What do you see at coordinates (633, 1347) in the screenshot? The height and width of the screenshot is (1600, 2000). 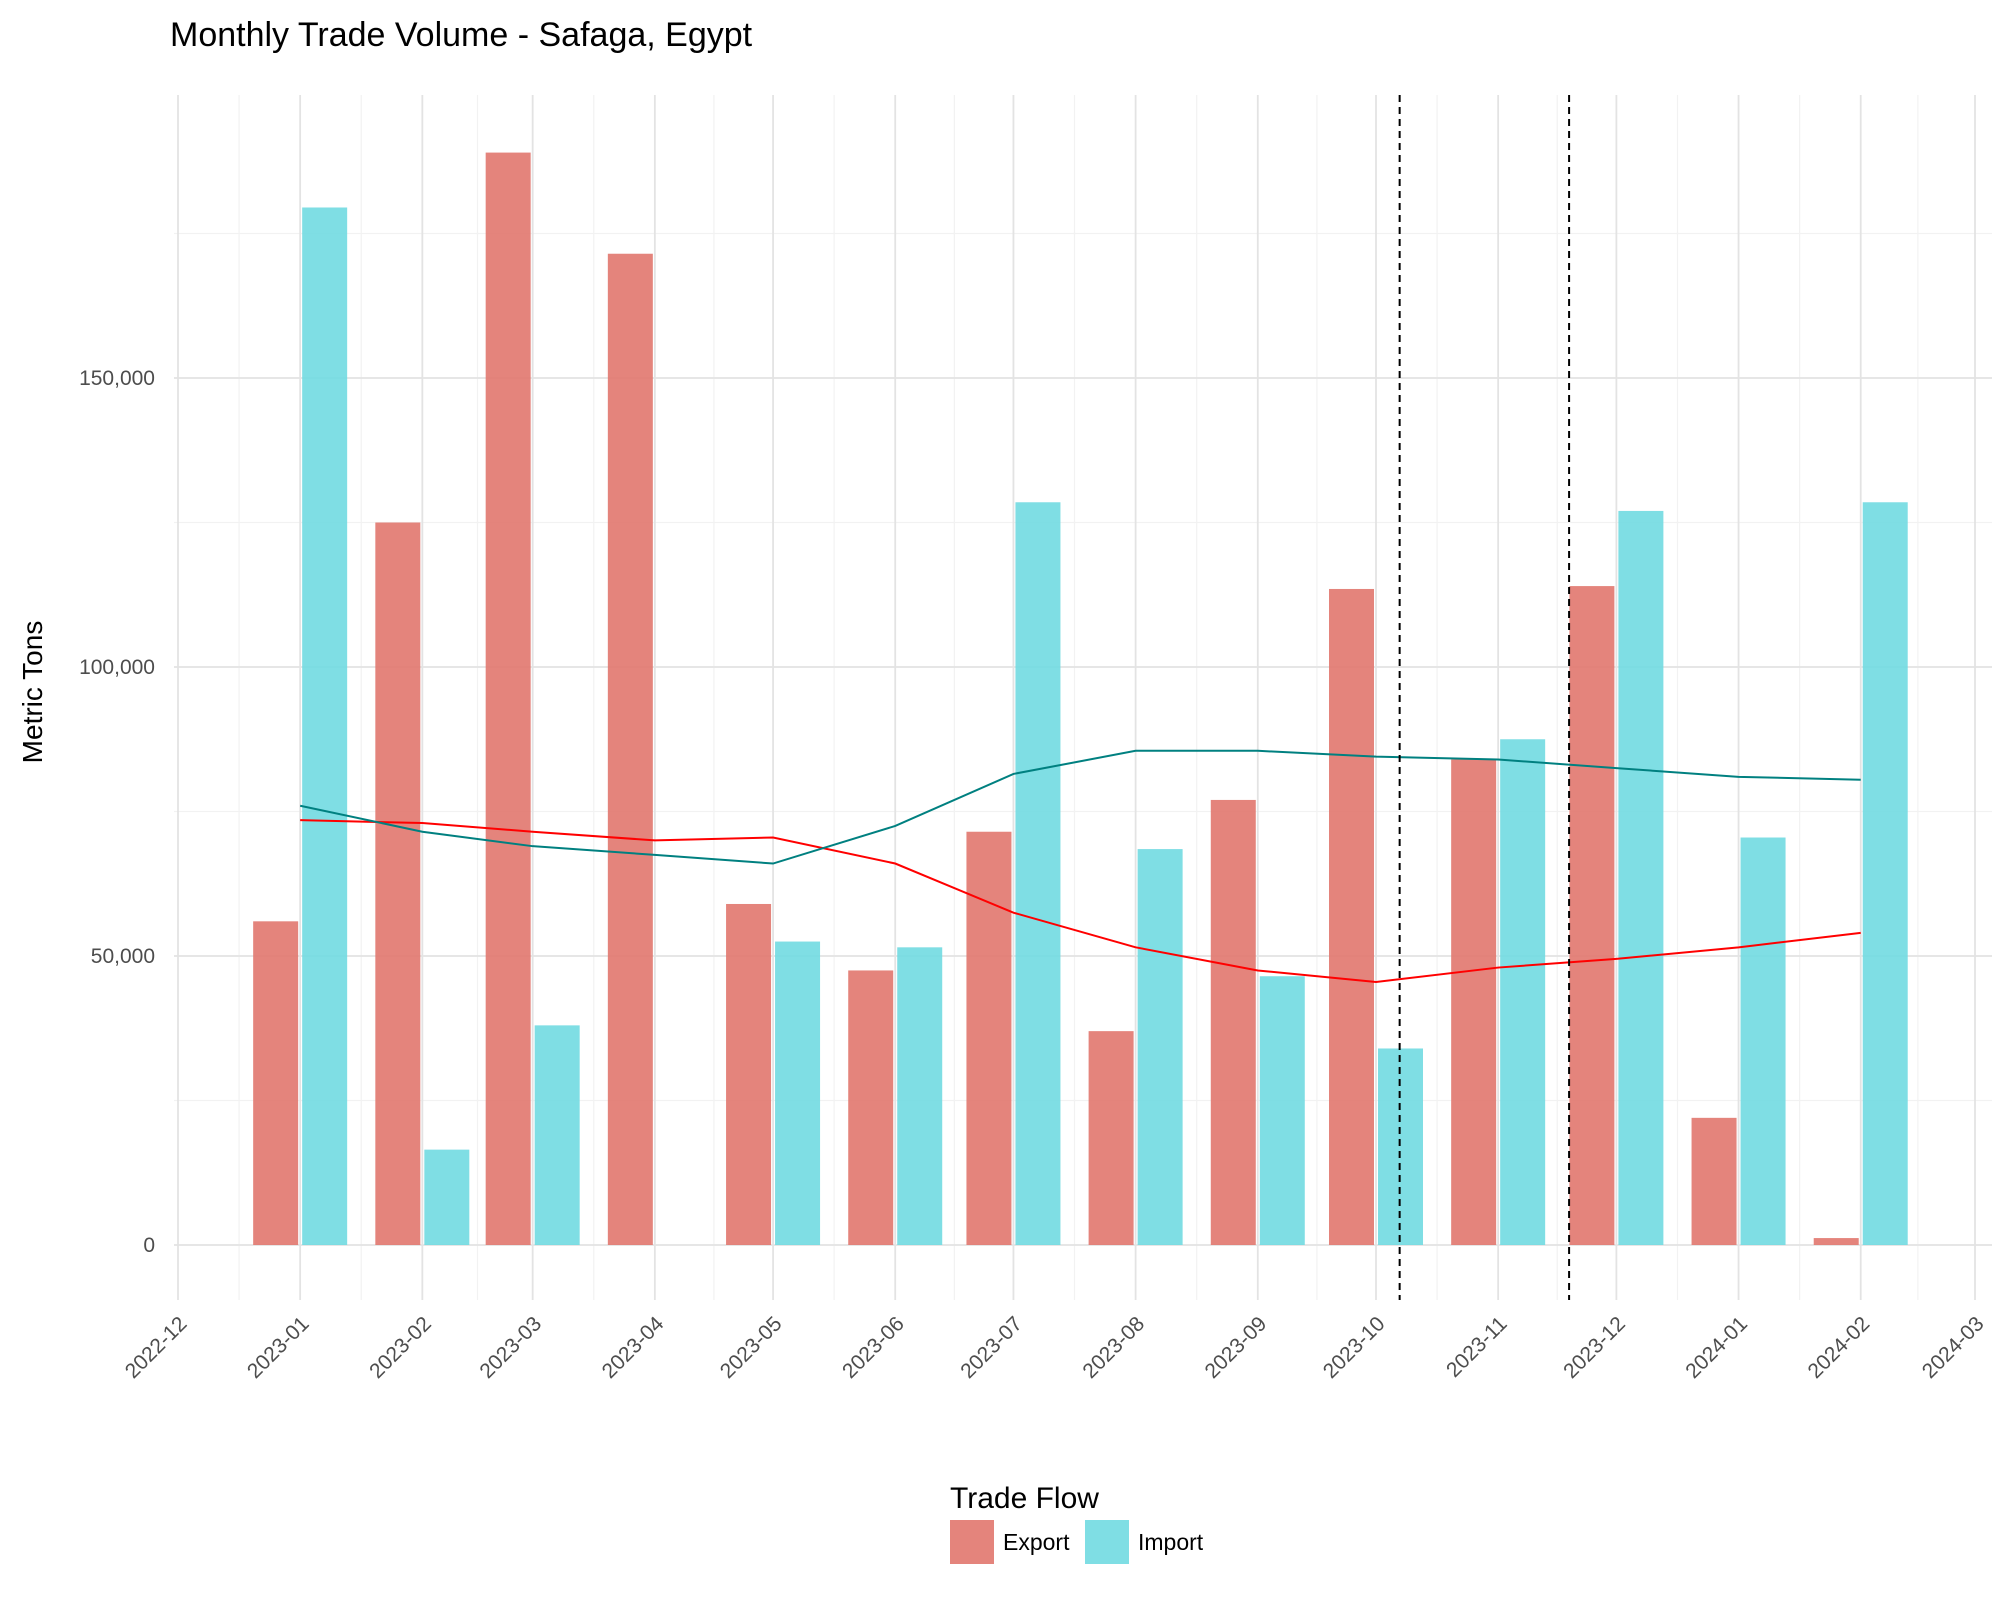 I see `x-tick-label: 2023-04` at bounding box center [633, 1347].